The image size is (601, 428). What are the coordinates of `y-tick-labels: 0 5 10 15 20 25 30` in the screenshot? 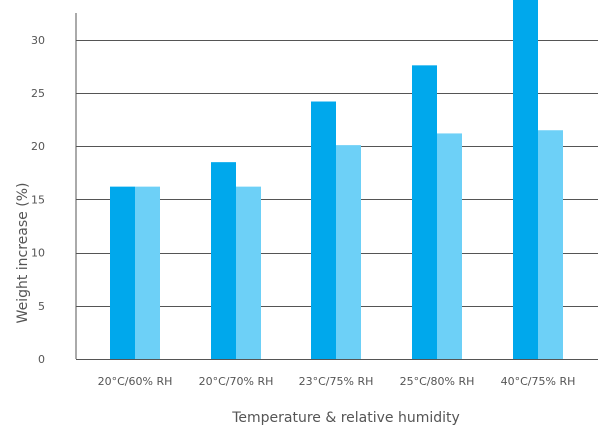 It's located at (38, 200).